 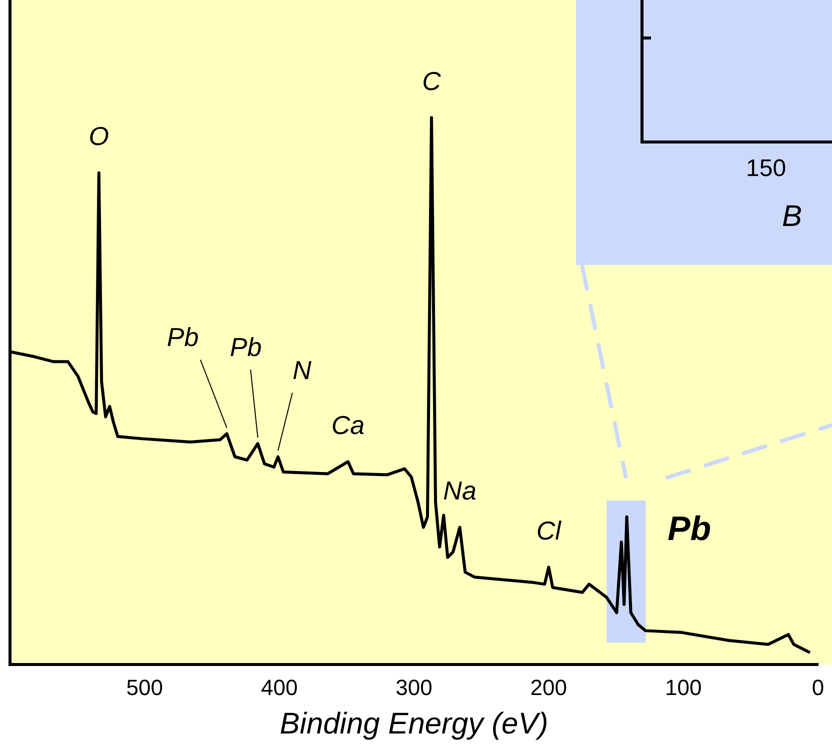 What do you see at coordinates (792, 217) in the screenshot?
I see `annotation: B` at bounding box center [792, 217].